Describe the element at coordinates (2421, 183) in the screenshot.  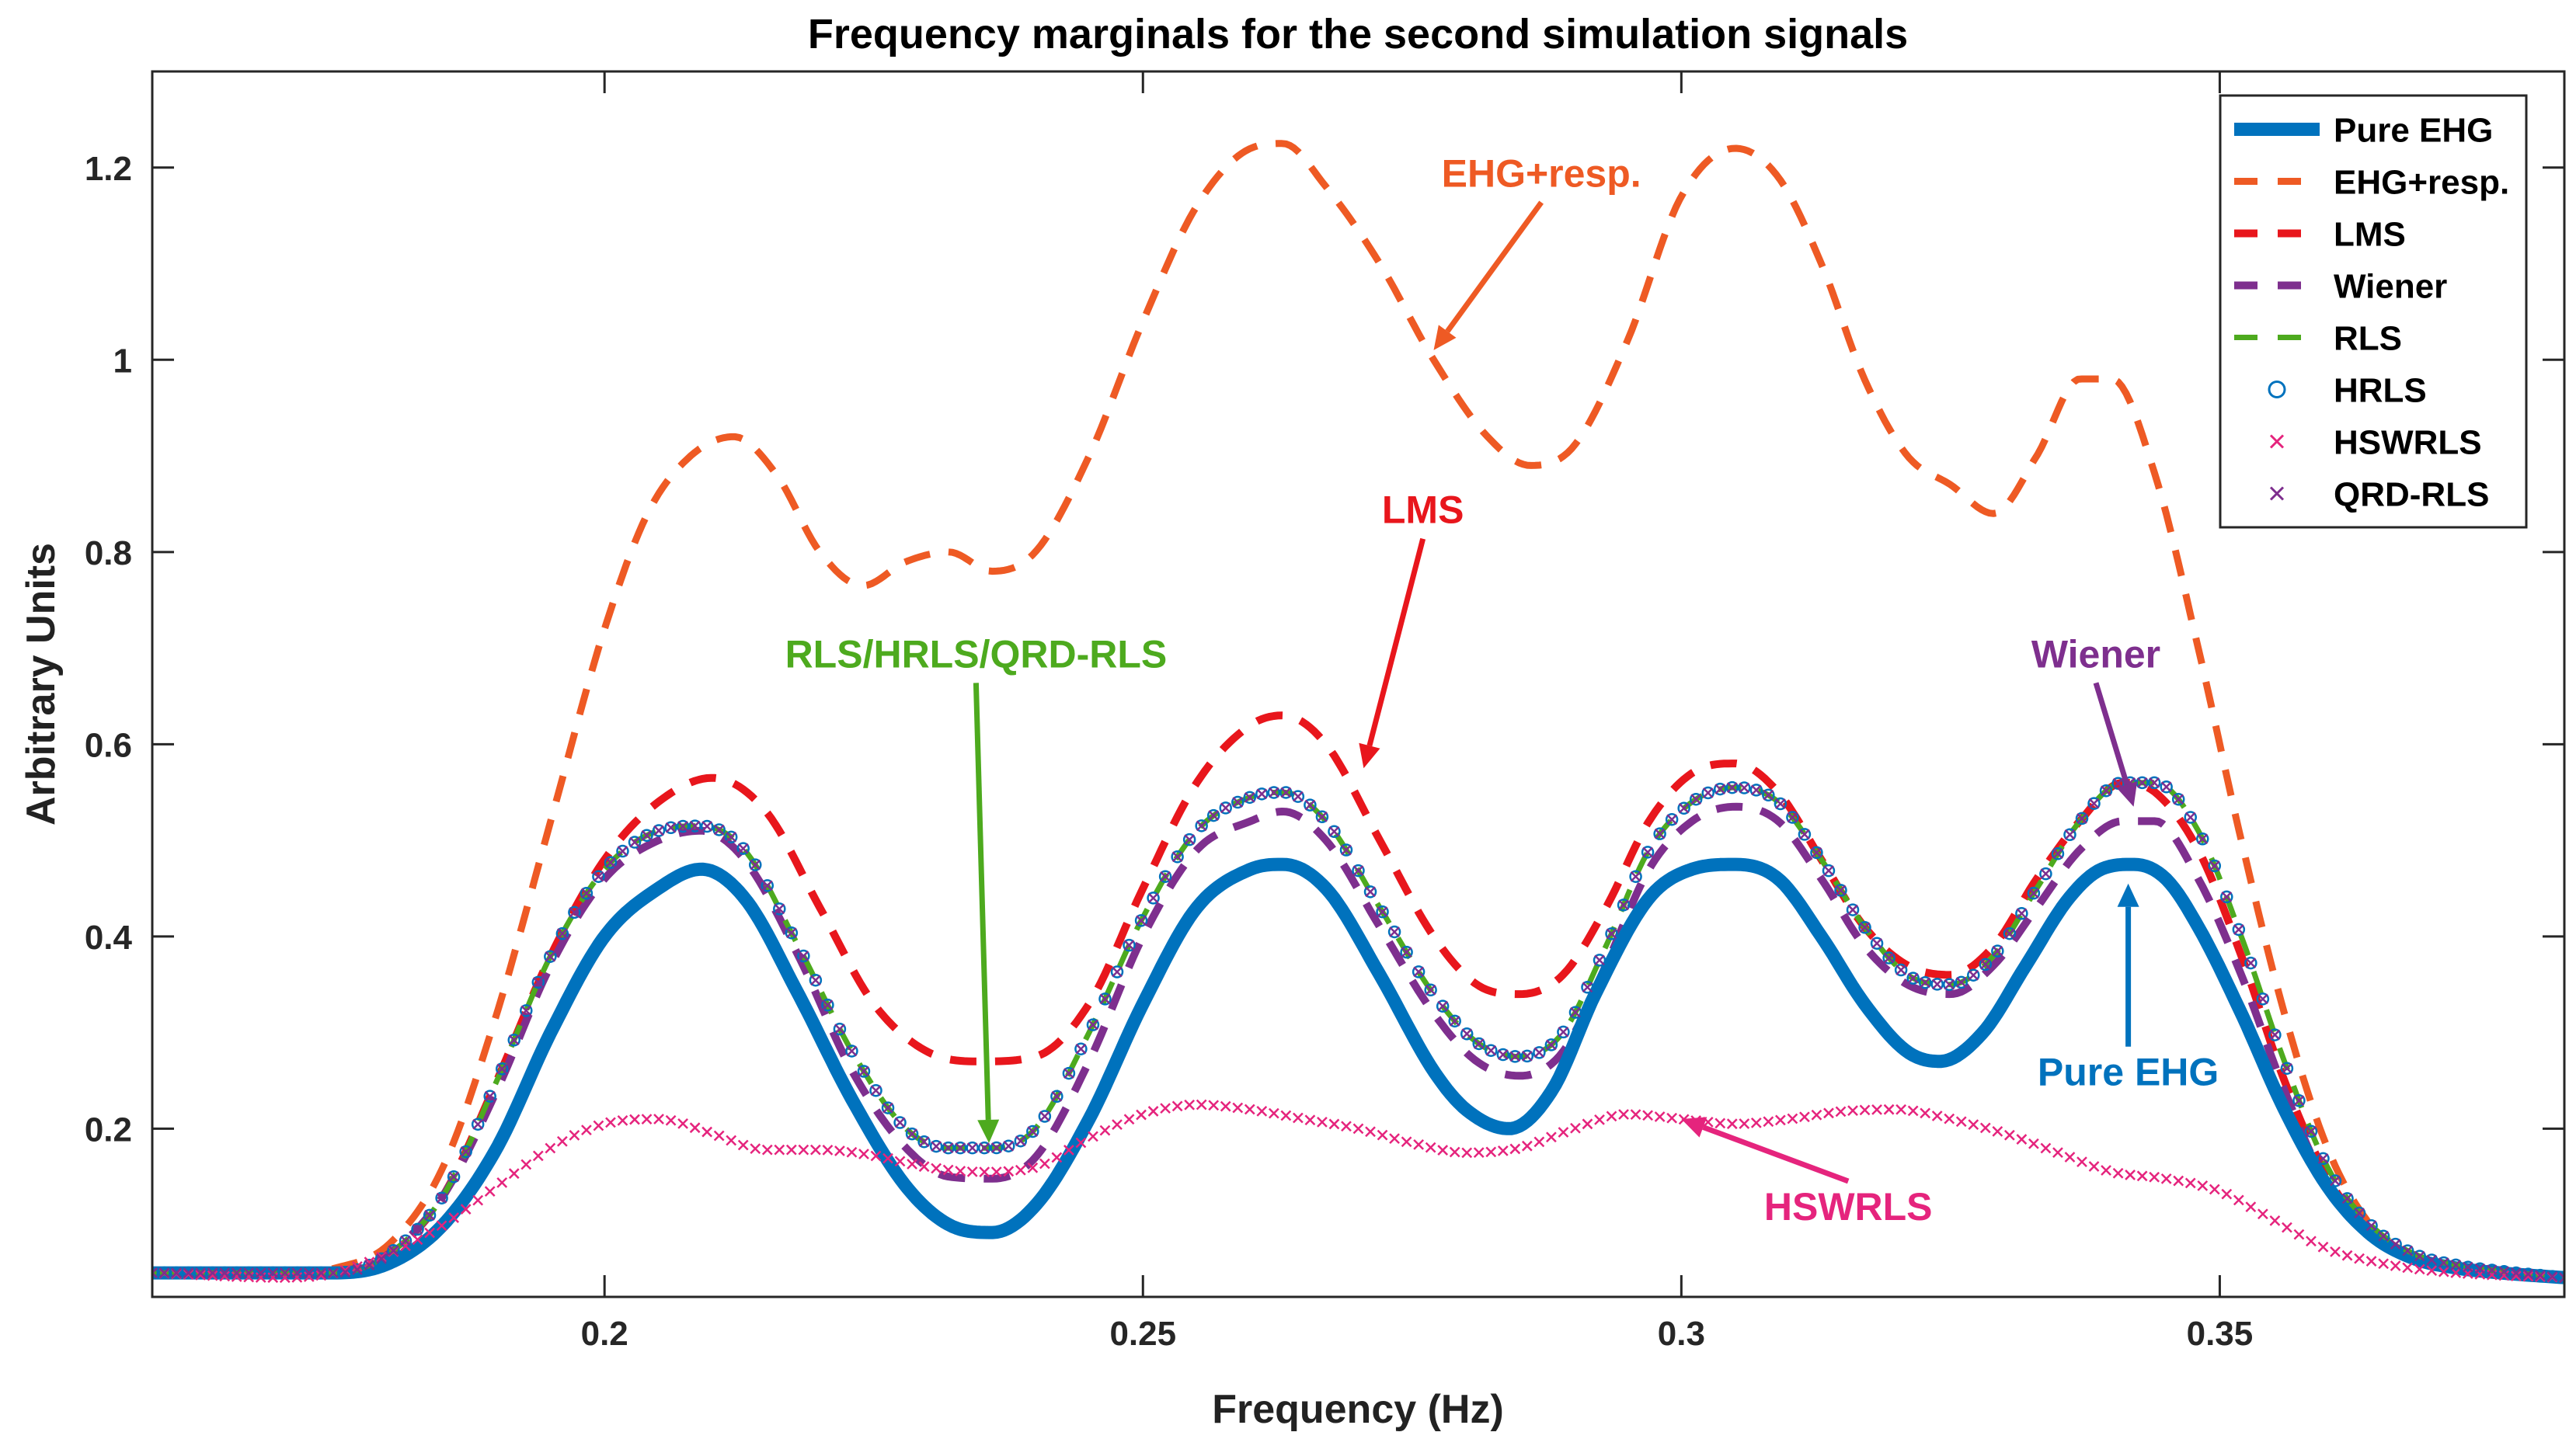
I see `legend-label: EHG+resp.` at that location.